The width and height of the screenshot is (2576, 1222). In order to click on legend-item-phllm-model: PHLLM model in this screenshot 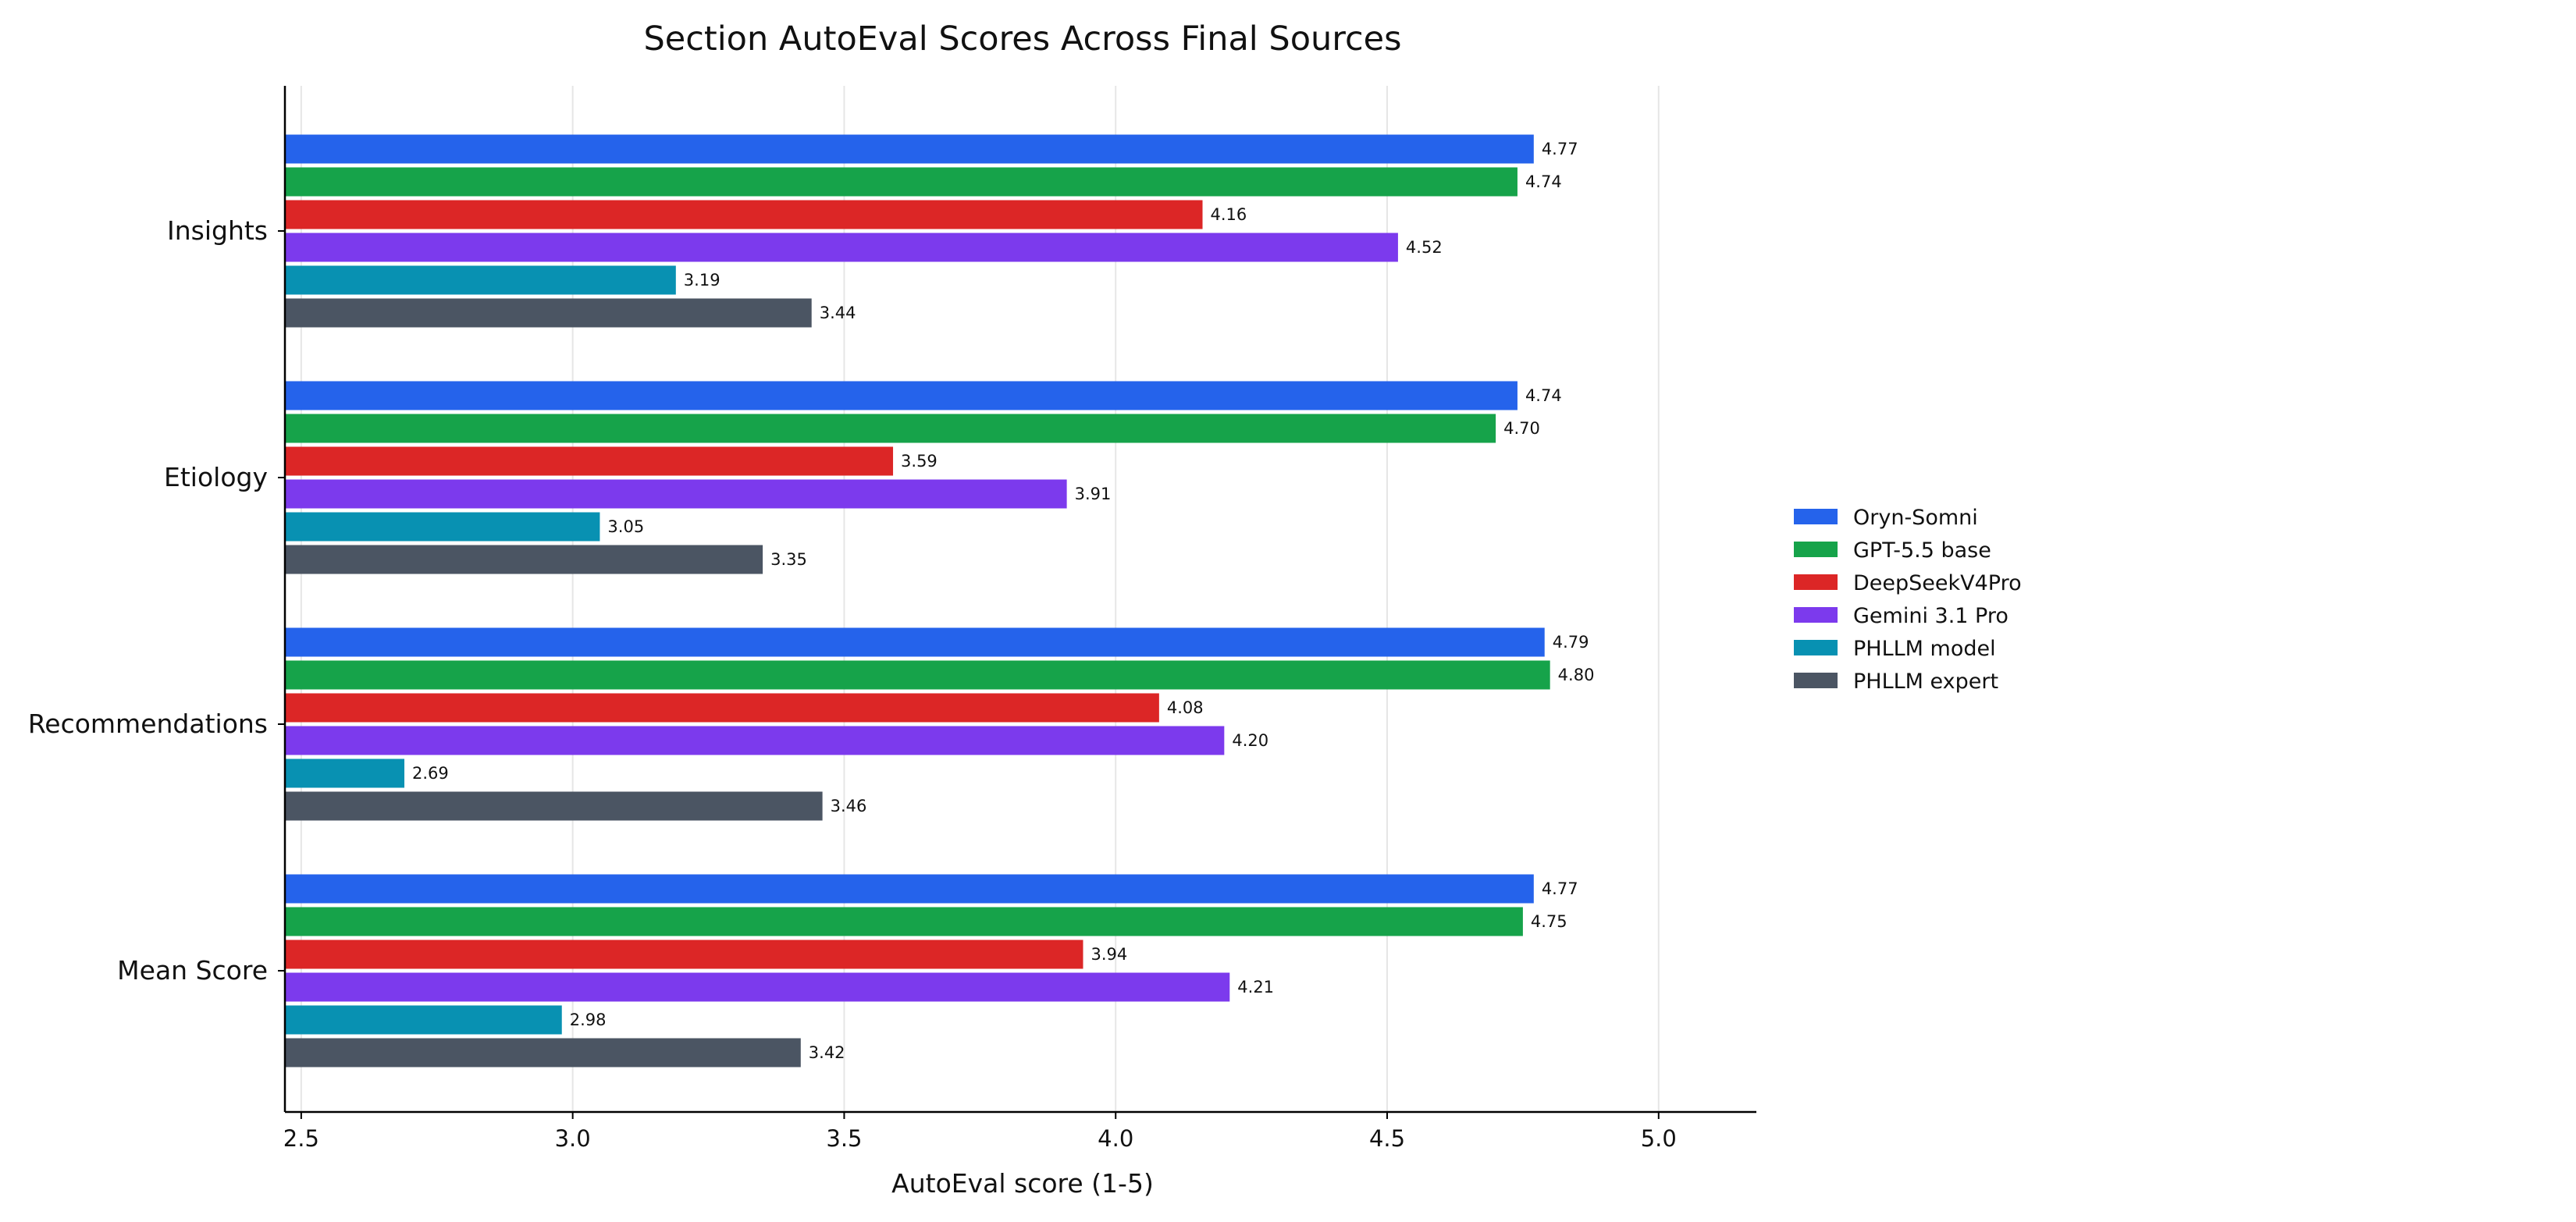, I will do `click(1895, 649)`.